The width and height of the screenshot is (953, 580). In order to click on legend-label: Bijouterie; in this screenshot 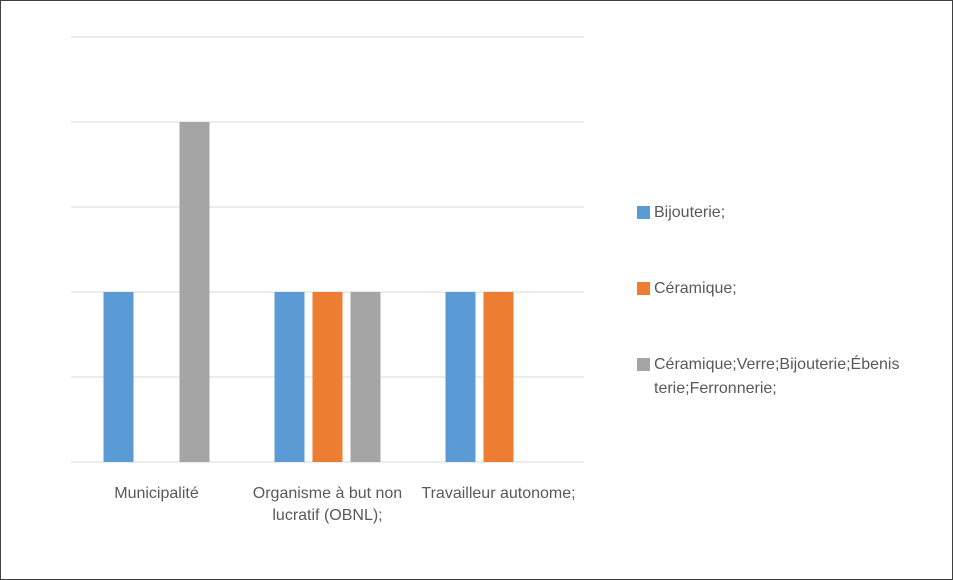, I will do `click(690, 212)`.